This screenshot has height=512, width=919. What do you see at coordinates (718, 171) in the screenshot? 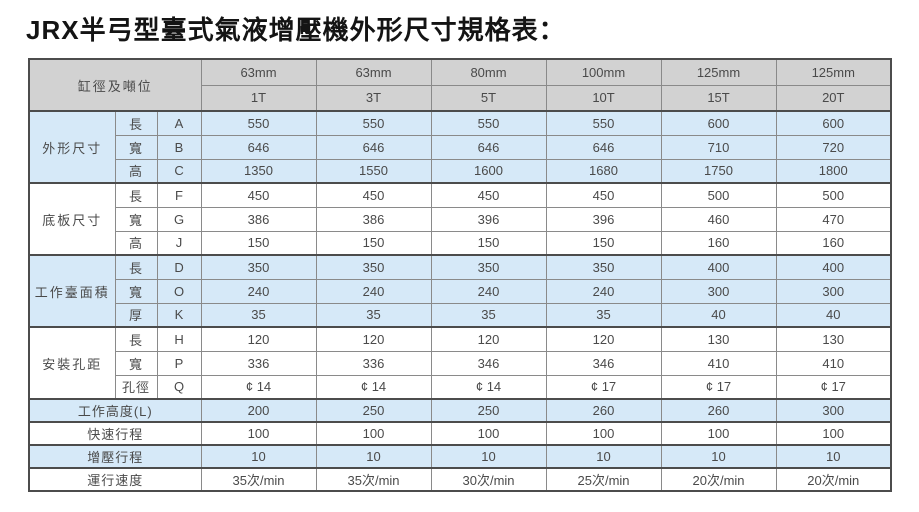
I see `value-cell: 1750` at bounding box center [718, 171].